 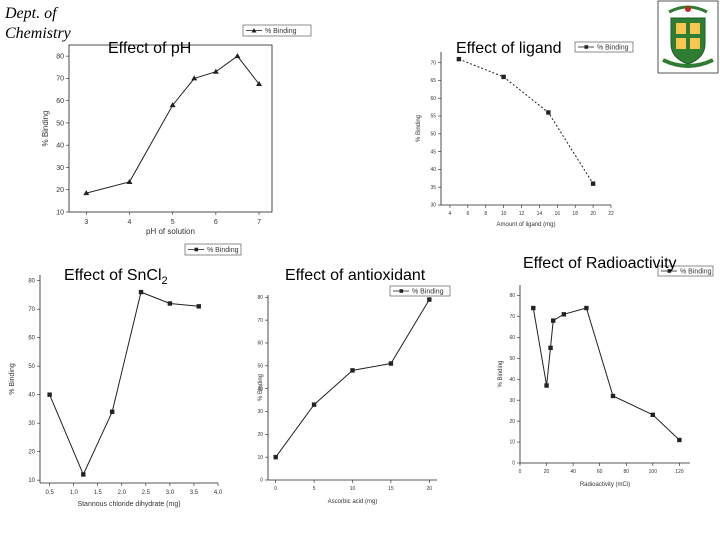 What do you see at coordinates (130, 222) in the screenshot?
I see `ph-x-tick-label: 4` at bounding box center [130, 222].